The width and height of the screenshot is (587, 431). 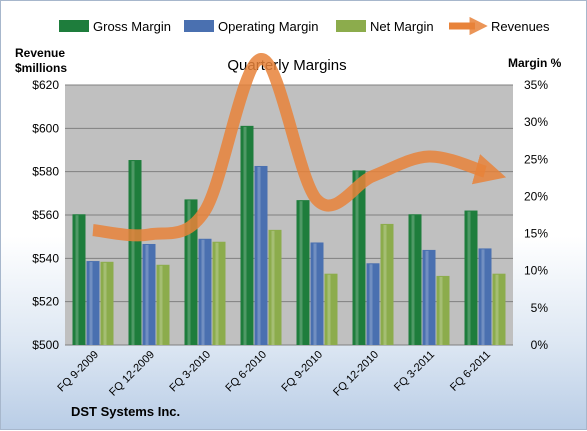 I want to click on legend-label-gross: Gross Margin, so click(x=132, y=26).